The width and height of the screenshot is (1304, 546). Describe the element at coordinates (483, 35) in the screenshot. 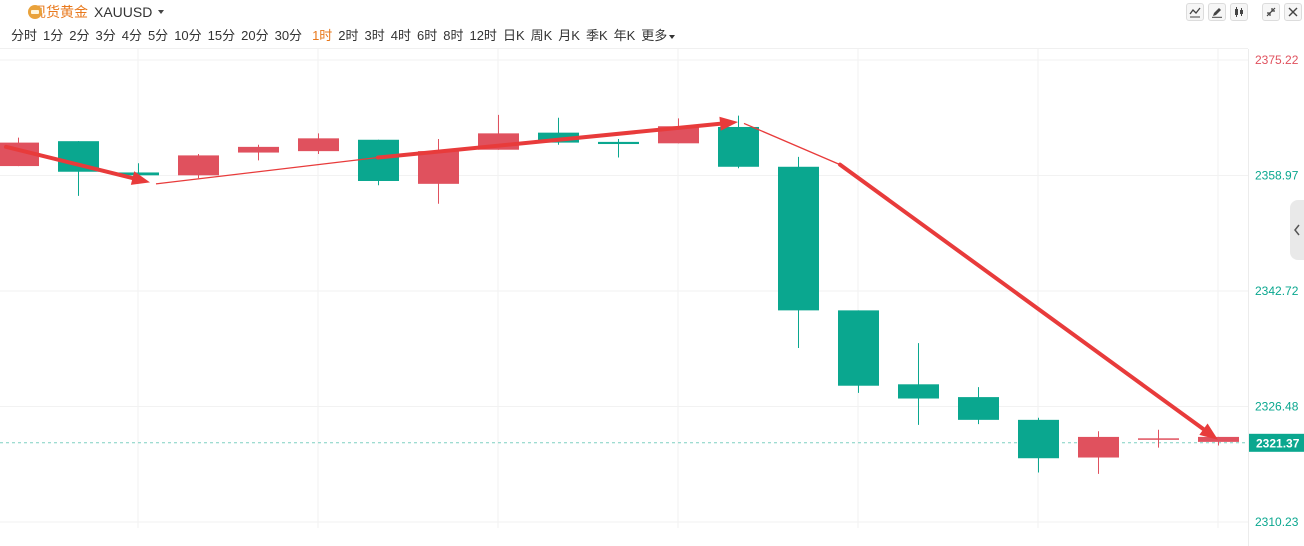

I see `period-12h: 12时` at that location.